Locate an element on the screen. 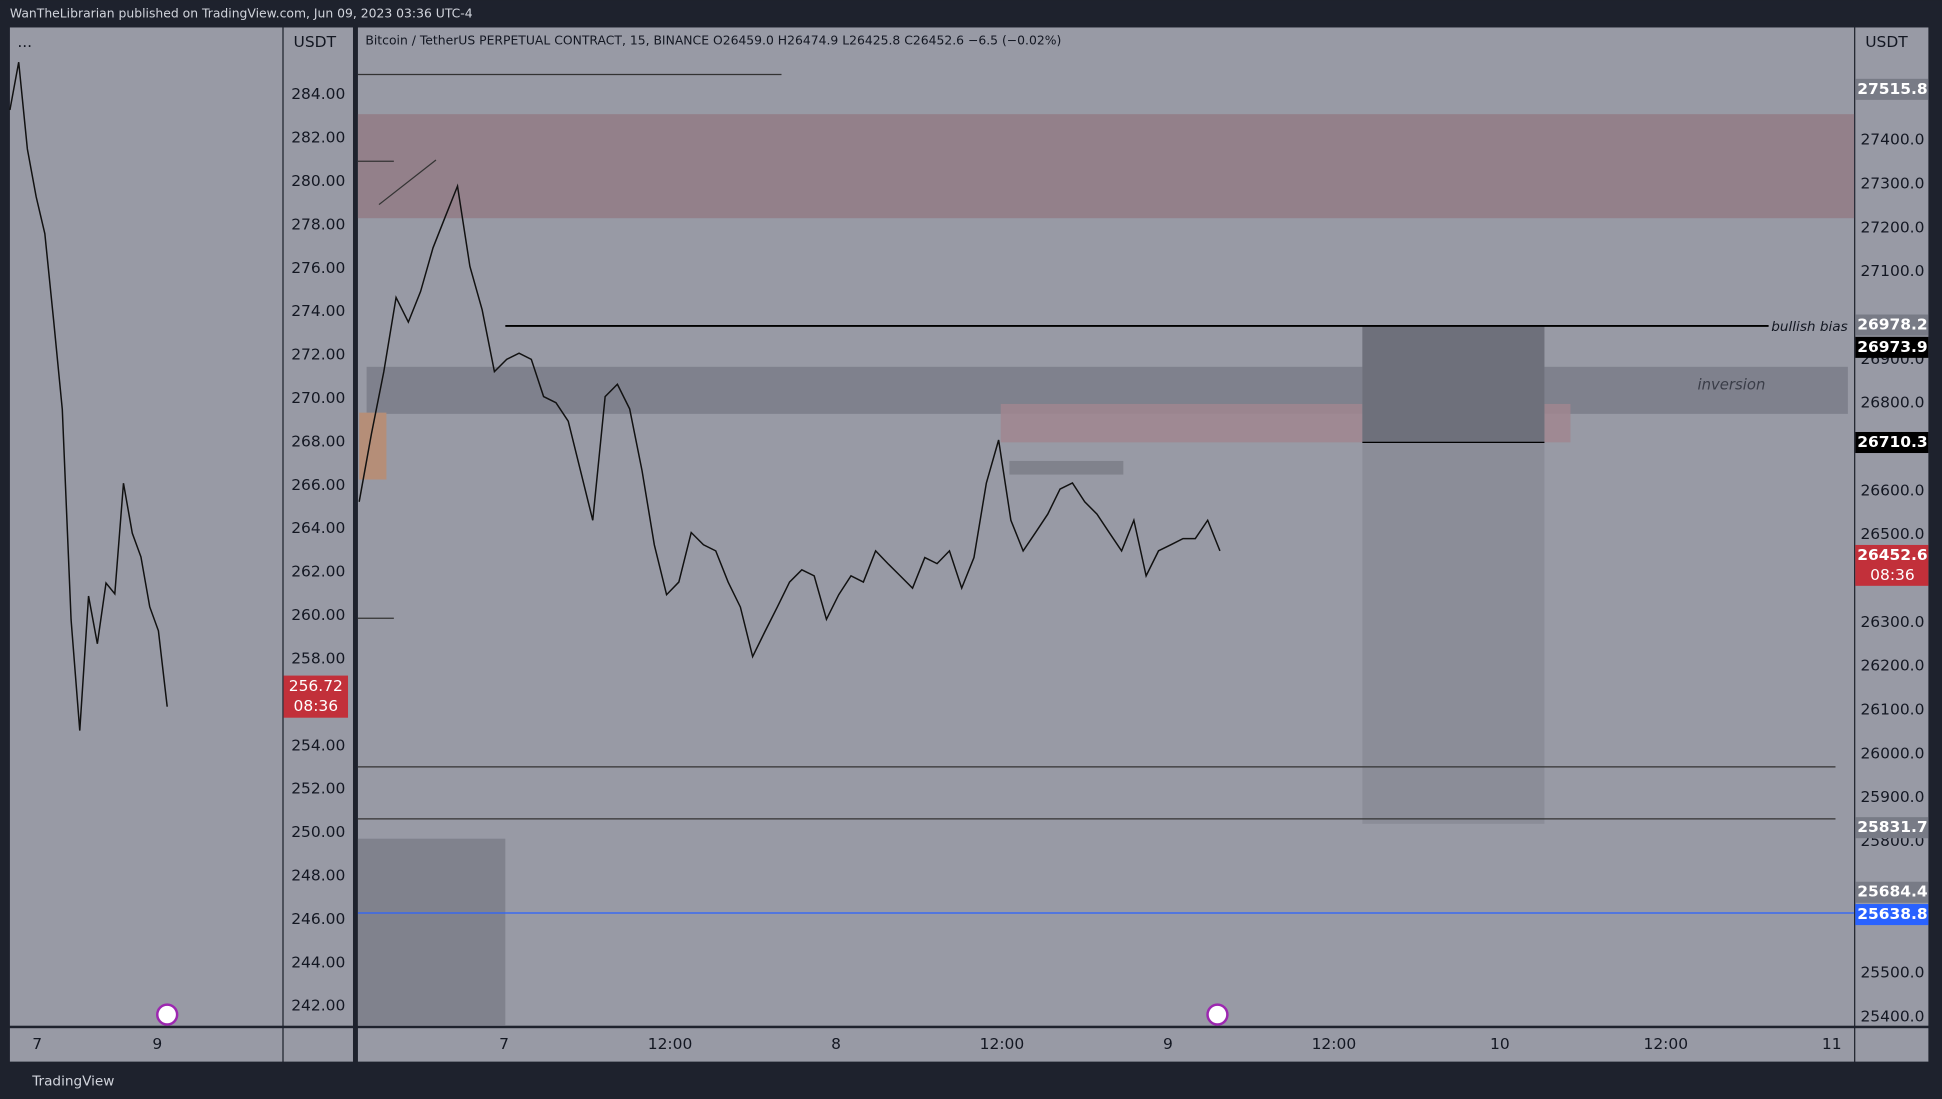 Image resolution: width=1942 pixels, height=1099 pixels. y-tick-label: 27100.0 is located at coordinates (1892, 271).